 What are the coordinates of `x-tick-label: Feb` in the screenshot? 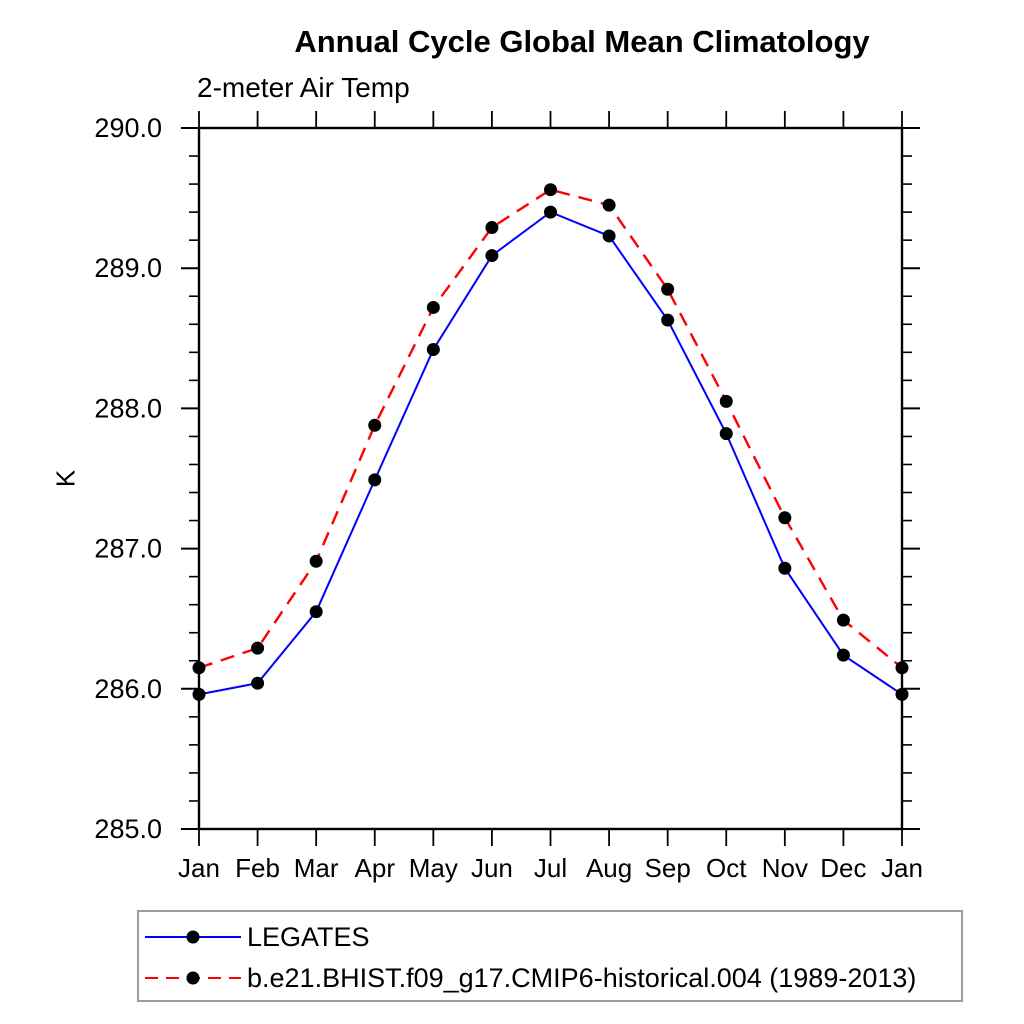 It's located at (257, 868).